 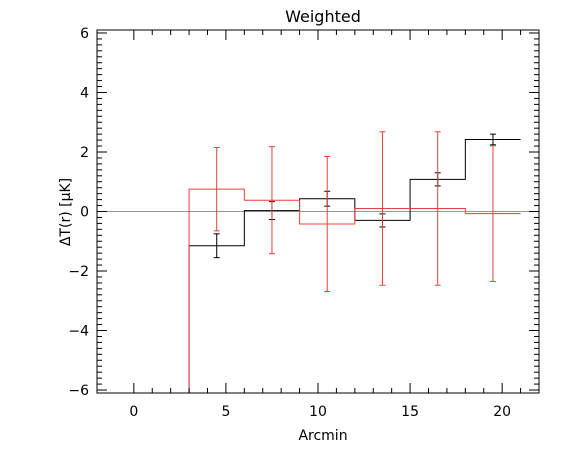 What do you see at coordinates (502, 412) in the screenshot?
I see `x-tick-label: 20` at bounding box center [502, 412].